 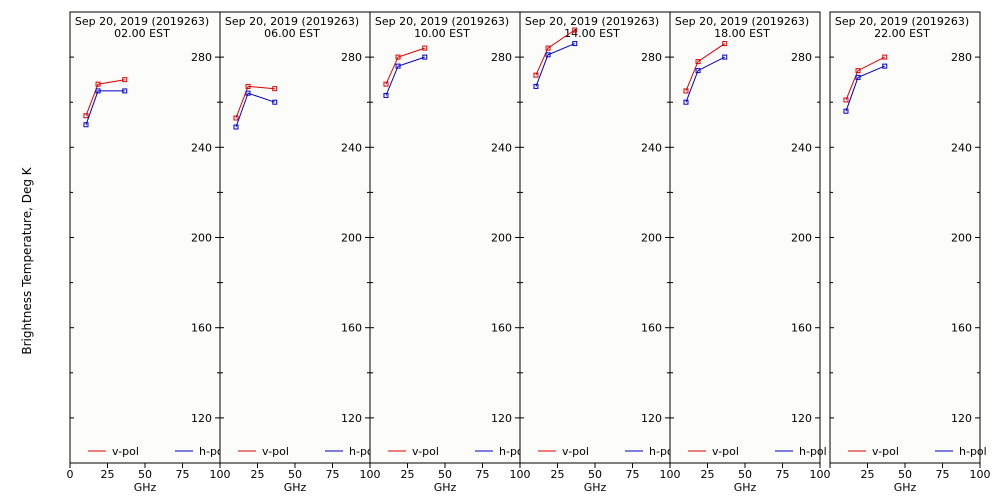 What do you see at coordinates (70, 474) in the screenshot?
I see `x-tick-label: 0` at bounding box center [70, 474].